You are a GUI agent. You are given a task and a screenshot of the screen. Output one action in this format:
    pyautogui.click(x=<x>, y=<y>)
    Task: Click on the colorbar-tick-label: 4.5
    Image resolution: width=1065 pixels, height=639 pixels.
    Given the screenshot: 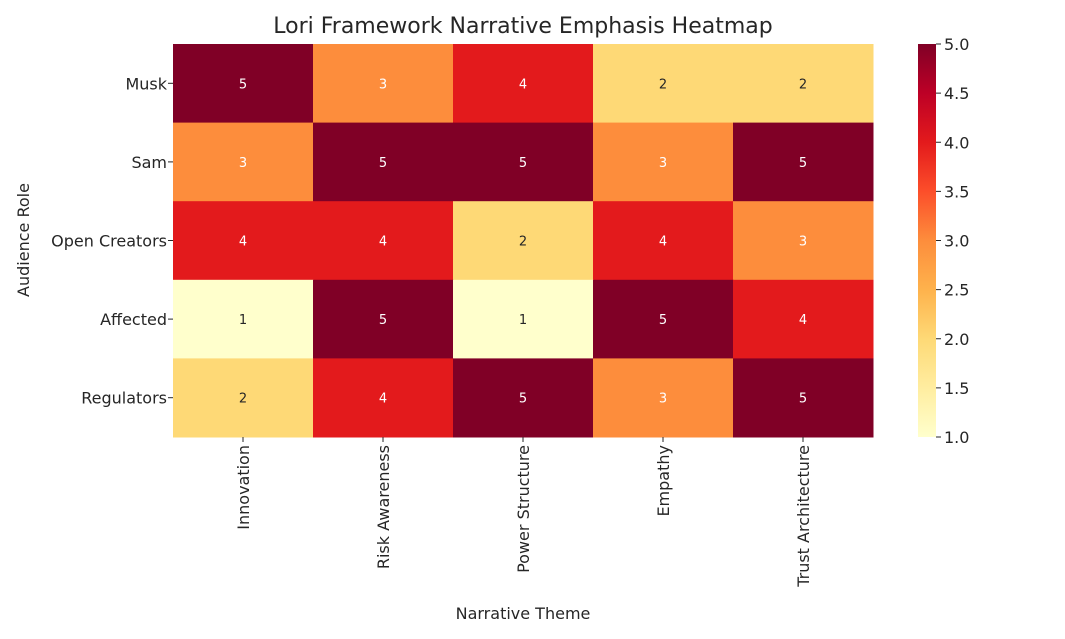 What is the action you would take?
    pyautogui.click(x=956, y=93)
    